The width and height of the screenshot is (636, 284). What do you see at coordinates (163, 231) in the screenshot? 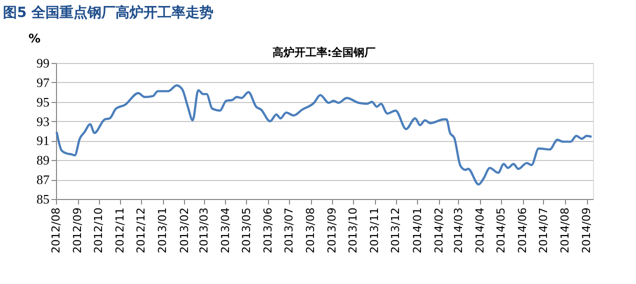
I see `x-tick-label: 2013/01` at bounding box center [163, 231].